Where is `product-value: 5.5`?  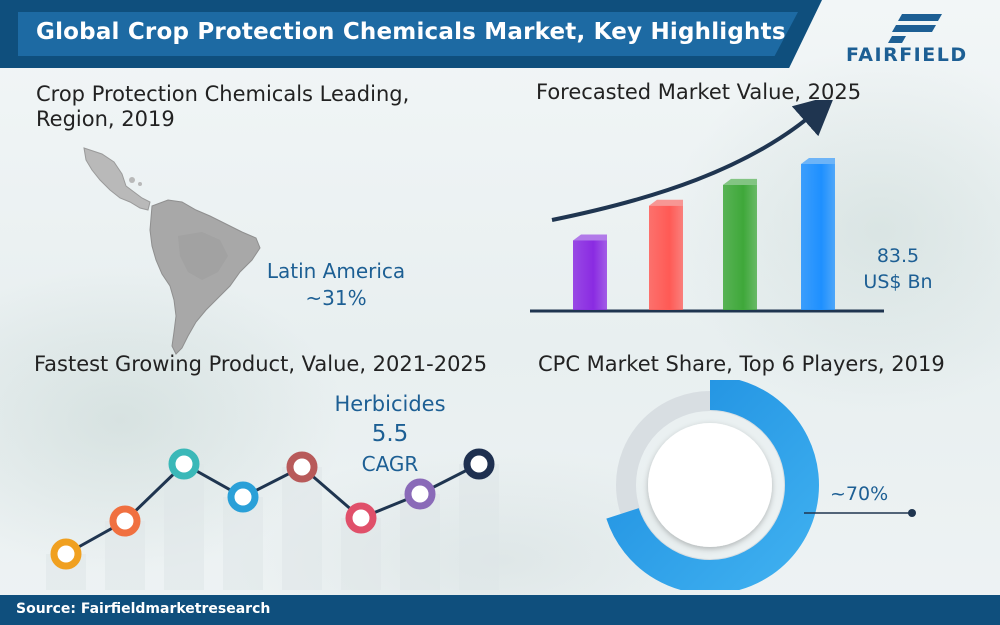
product-value: 5.5 is located at coordinates (390, 434).